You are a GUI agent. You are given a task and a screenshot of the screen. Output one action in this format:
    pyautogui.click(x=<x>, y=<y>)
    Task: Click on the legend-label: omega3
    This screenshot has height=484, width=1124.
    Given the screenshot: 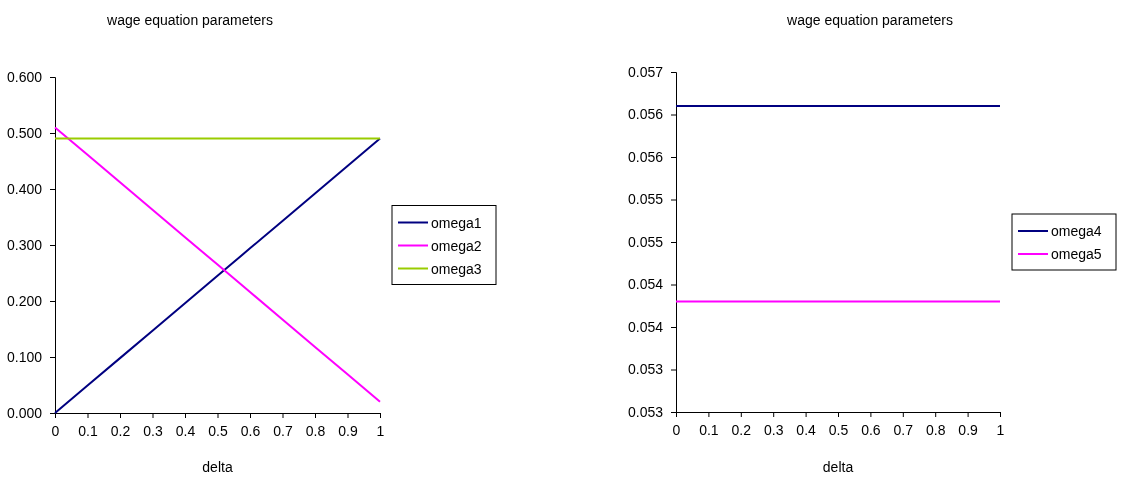 What is the action you would take?
    pyautogui.click(x=456, y=268)
    